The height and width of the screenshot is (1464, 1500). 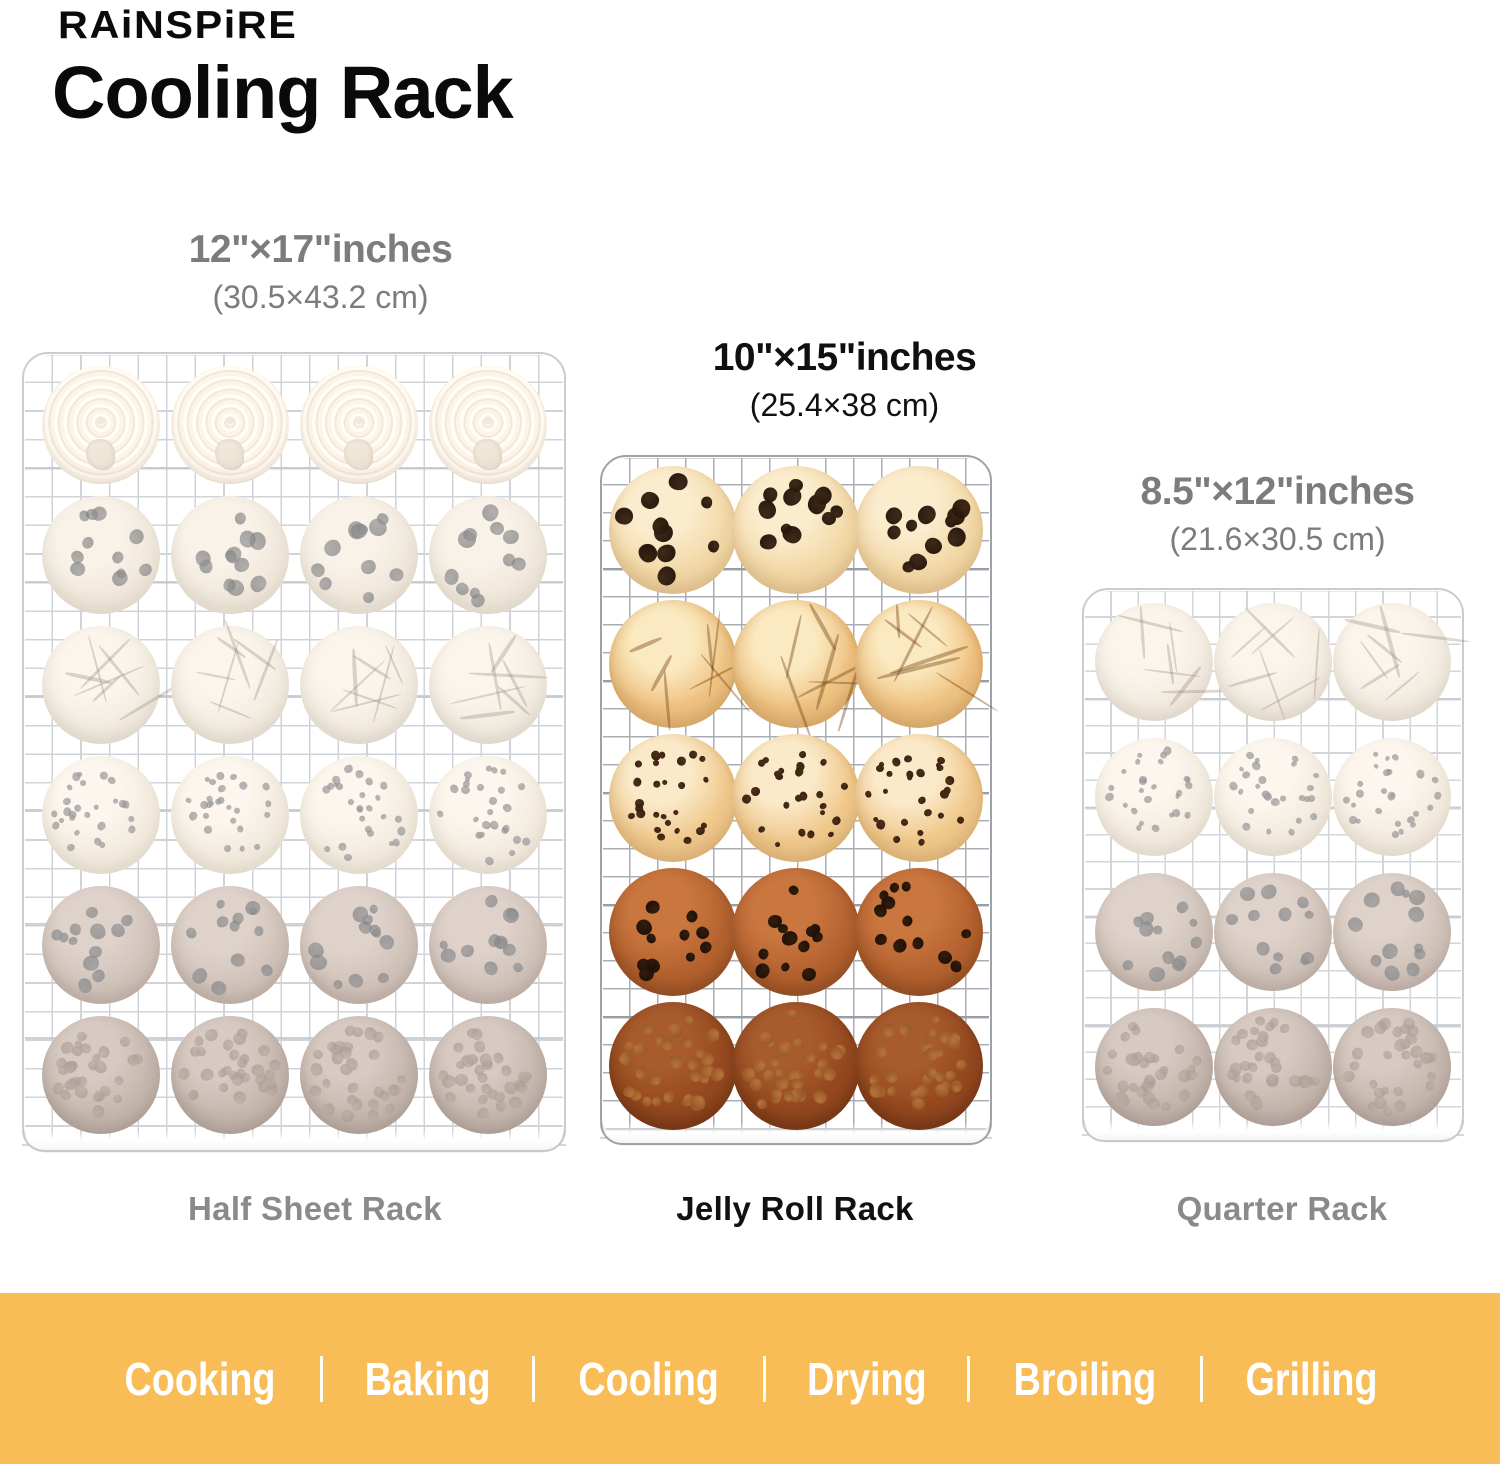 I want to click on cookie-chip-studded-cookie, so click(x=1392, y=796).